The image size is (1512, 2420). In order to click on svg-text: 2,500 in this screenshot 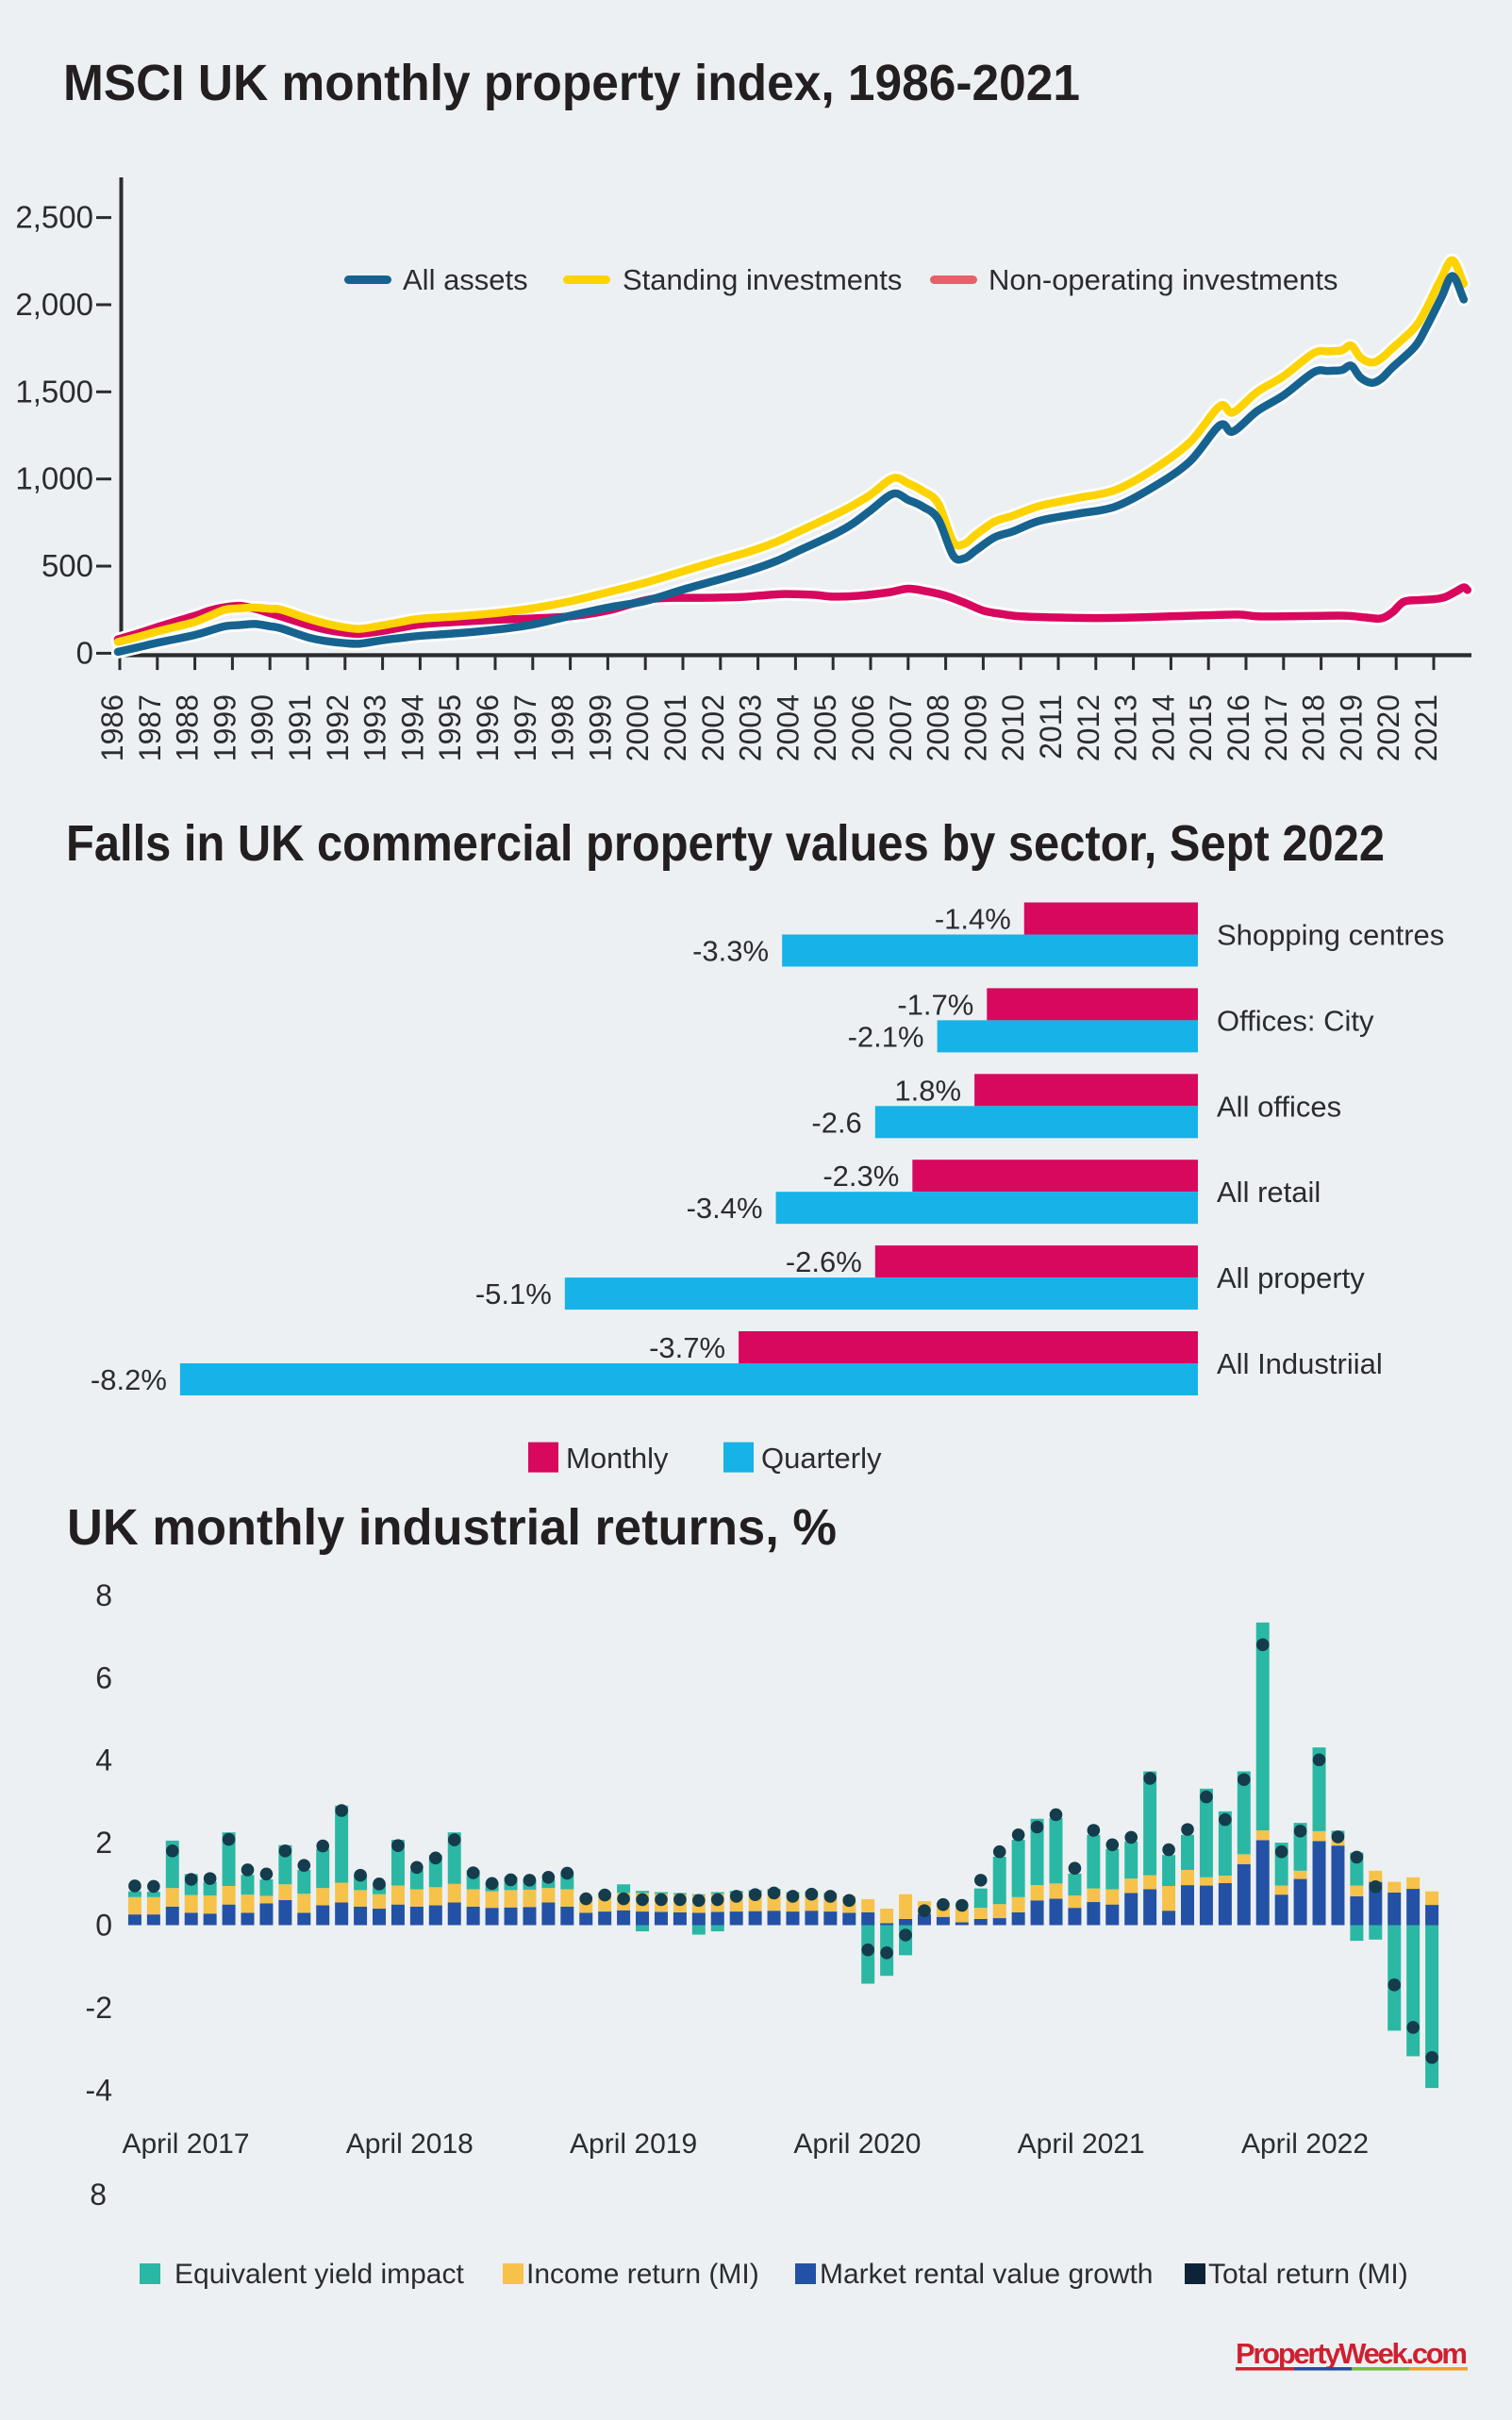, I will do `click(54, 217)`.